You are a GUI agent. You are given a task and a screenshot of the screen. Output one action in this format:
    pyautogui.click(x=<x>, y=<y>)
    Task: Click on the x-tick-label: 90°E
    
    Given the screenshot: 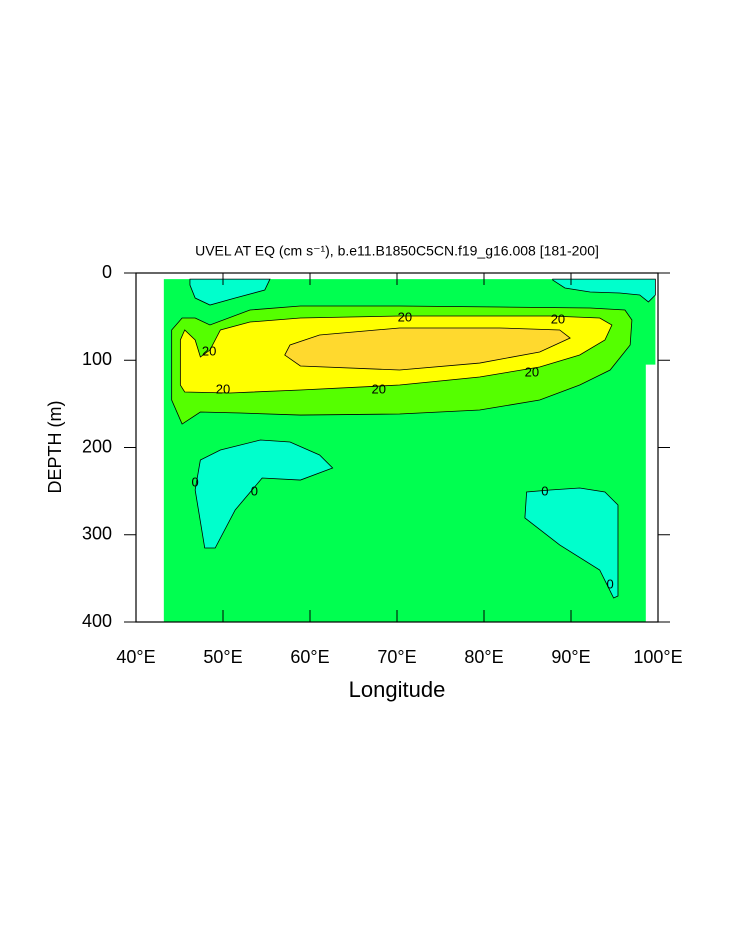 What is the action you would take?
    pyautogui.click(x=570, y=657)
    